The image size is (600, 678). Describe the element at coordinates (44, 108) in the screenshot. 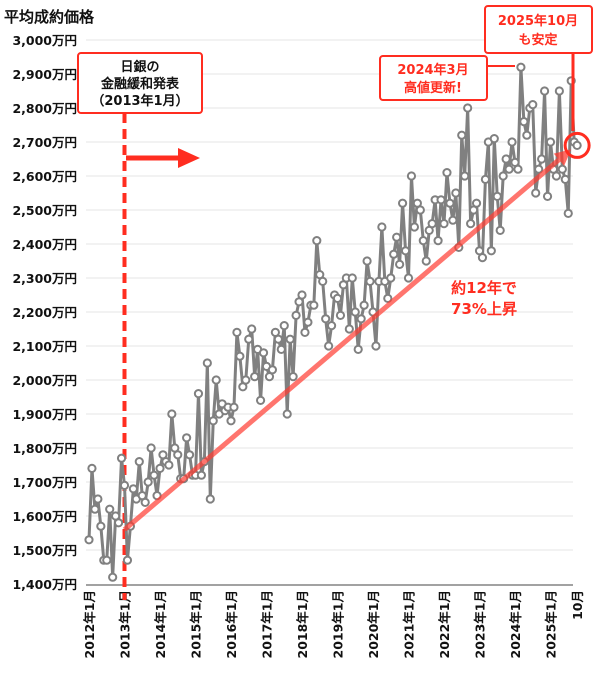

I see `y-tick-label: 2,800万円` at that location.